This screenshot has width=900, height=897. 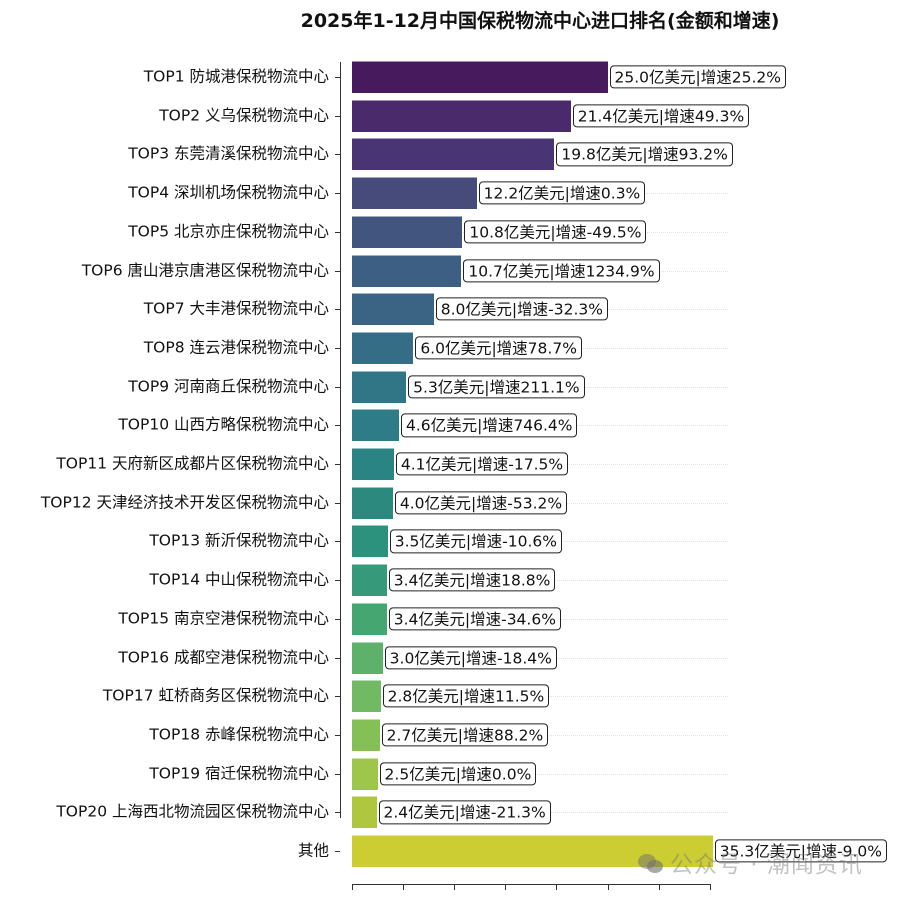 What do you see at coordinates (223, 424) in the screenshot?
I see `y-axis-label: TOP10 山西方略保税物流中心` at bounding box center [223, 424].